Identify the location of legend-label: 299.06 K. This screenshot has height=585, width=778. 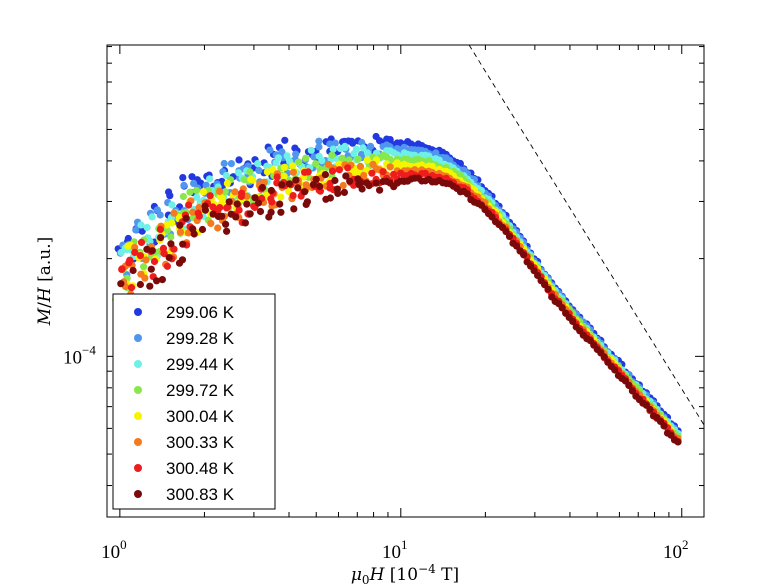
(200, 312).